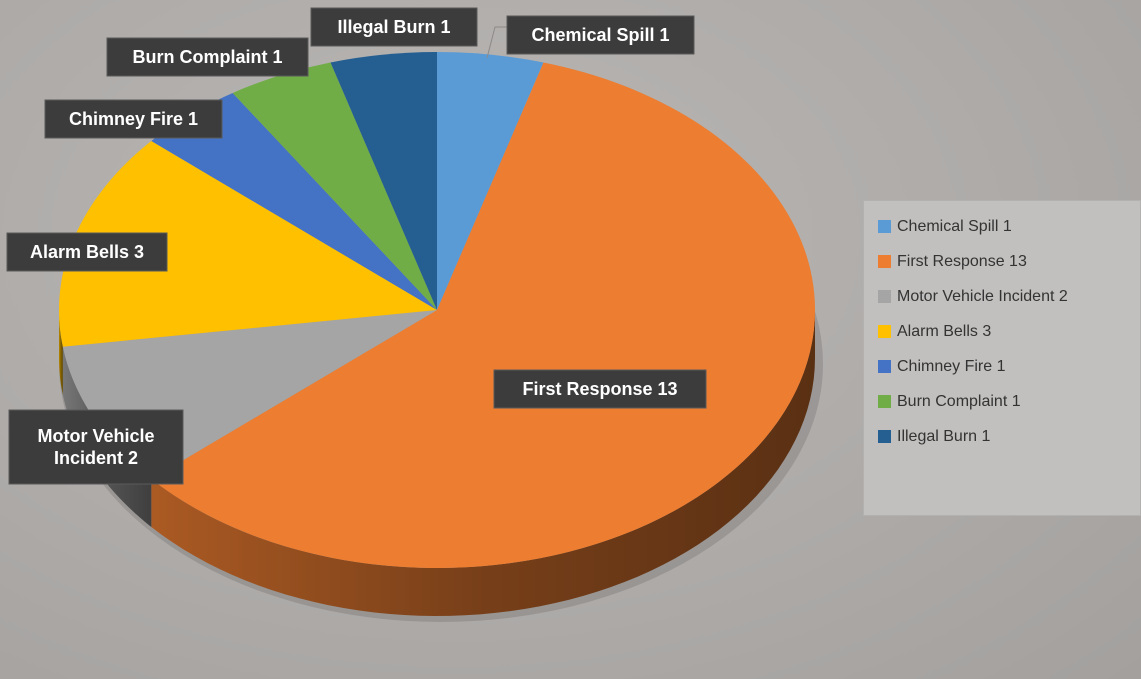 This screenshot has height=679, width=1141. I want to click on data-label-text: Incident 2, so click(96, 458).